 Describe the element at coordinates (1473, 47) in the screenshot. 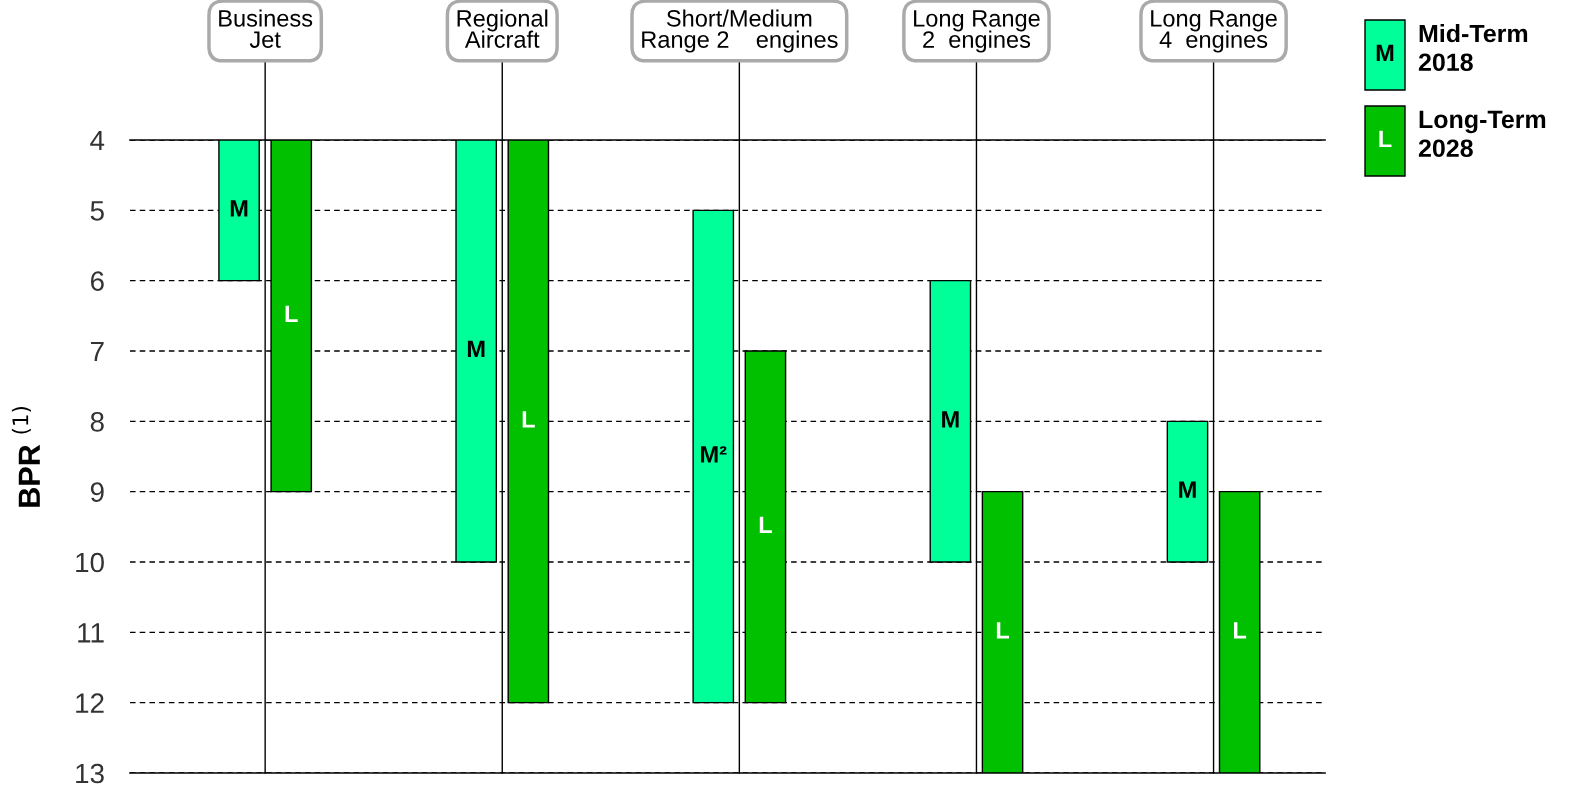

I see `text: Mid-Term 2018` at that location.